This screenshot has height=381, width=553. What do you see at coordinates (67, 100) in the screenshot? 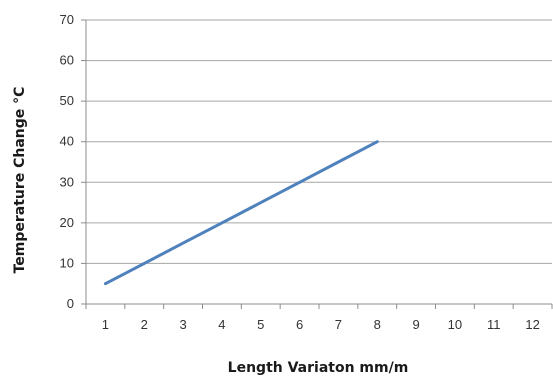
I see `y-tick-label: 50` at bounding box center [67, 100].